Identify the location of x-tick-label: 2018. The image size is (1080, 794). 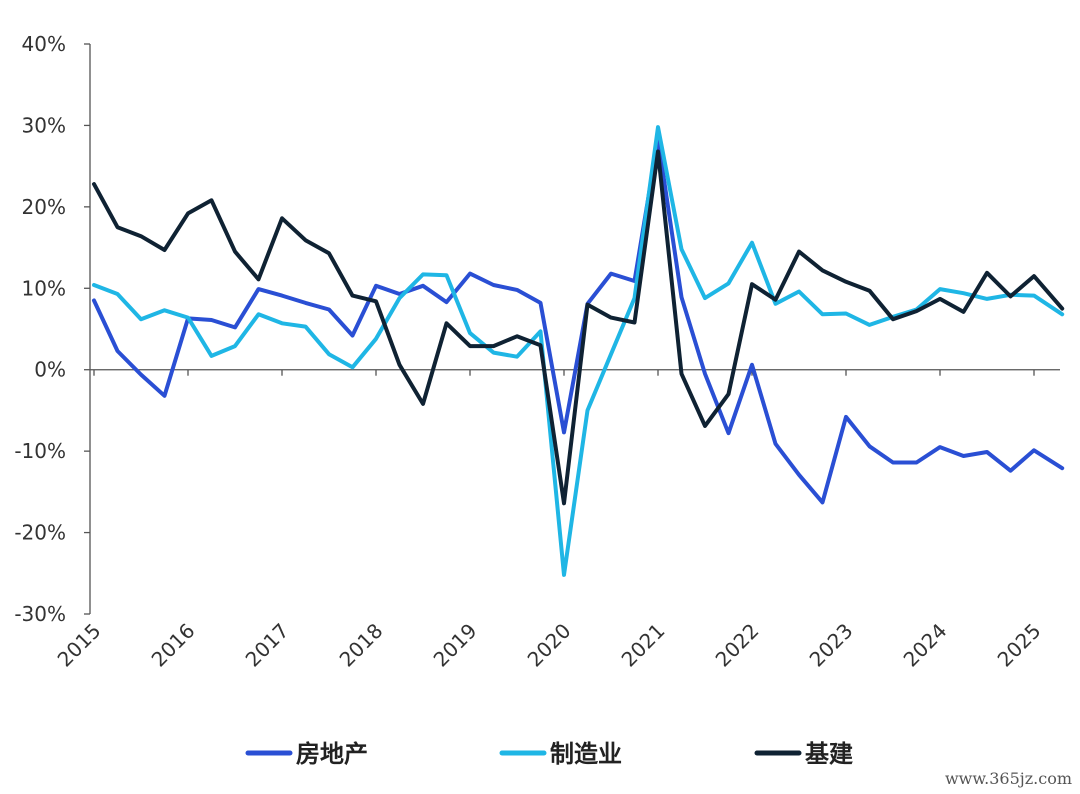
(361, 645).